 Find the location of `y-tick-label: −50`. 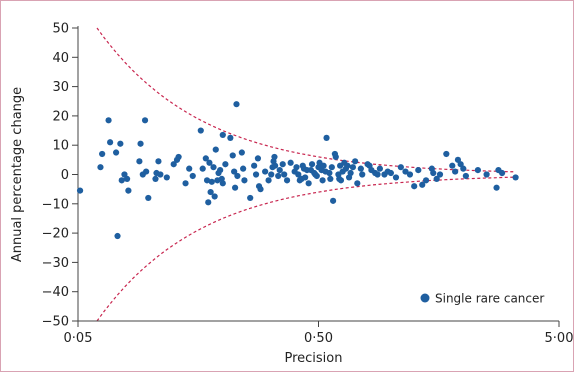

y-tick-label: −50 is located at coordinates (55, 322).